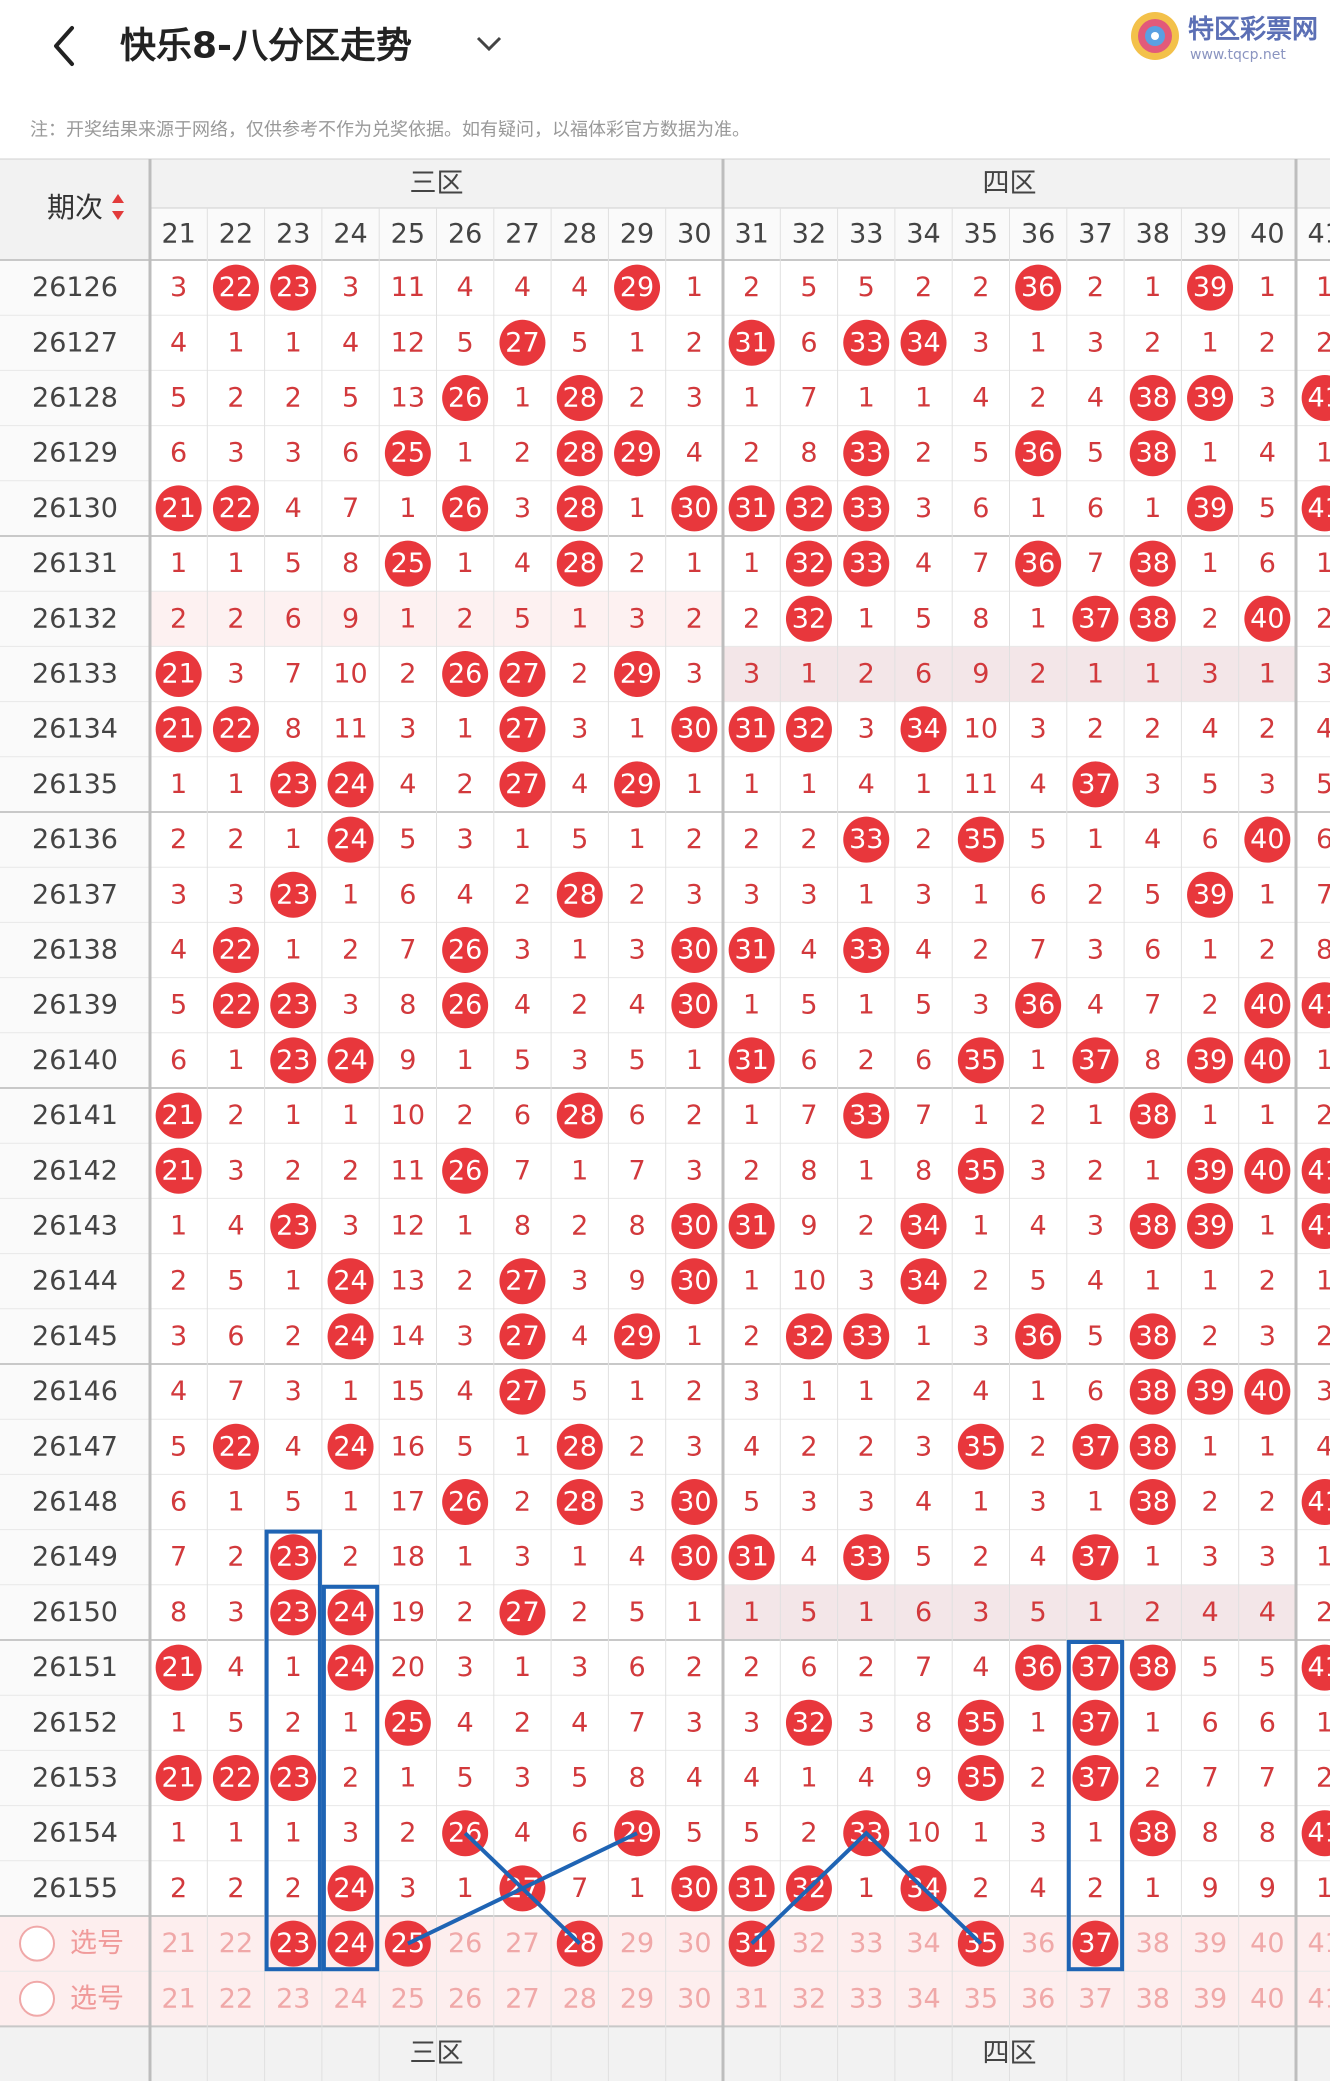 The image size is (1330, 2081). Describe the element at coordinates (350, 1943) in the screenshot. I see `selected-number: 24` at that location.